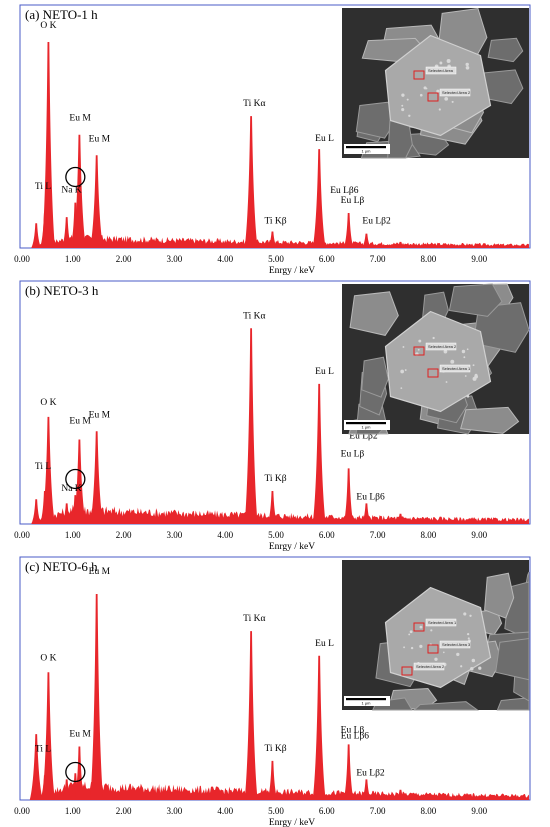  What do you see at coordinates (430, 666) in the screenshot?
I see `sem-area-tag: Selected Area 2` at bounding box center [430, 666].